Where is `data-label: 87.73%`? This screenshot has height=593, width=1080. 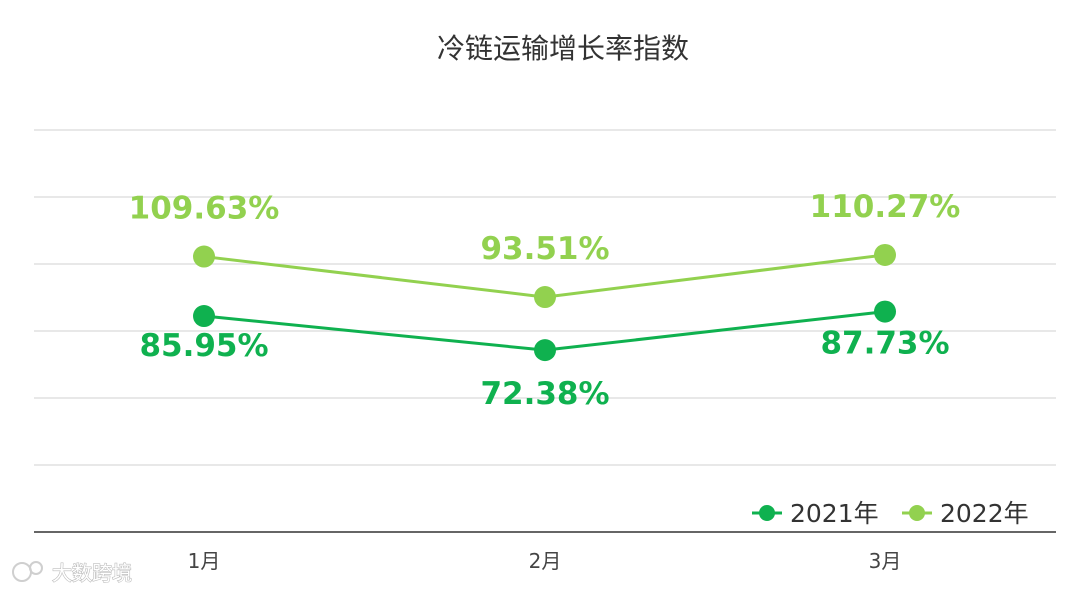
data-label: 87.73% is located at coordinates (884, 344).